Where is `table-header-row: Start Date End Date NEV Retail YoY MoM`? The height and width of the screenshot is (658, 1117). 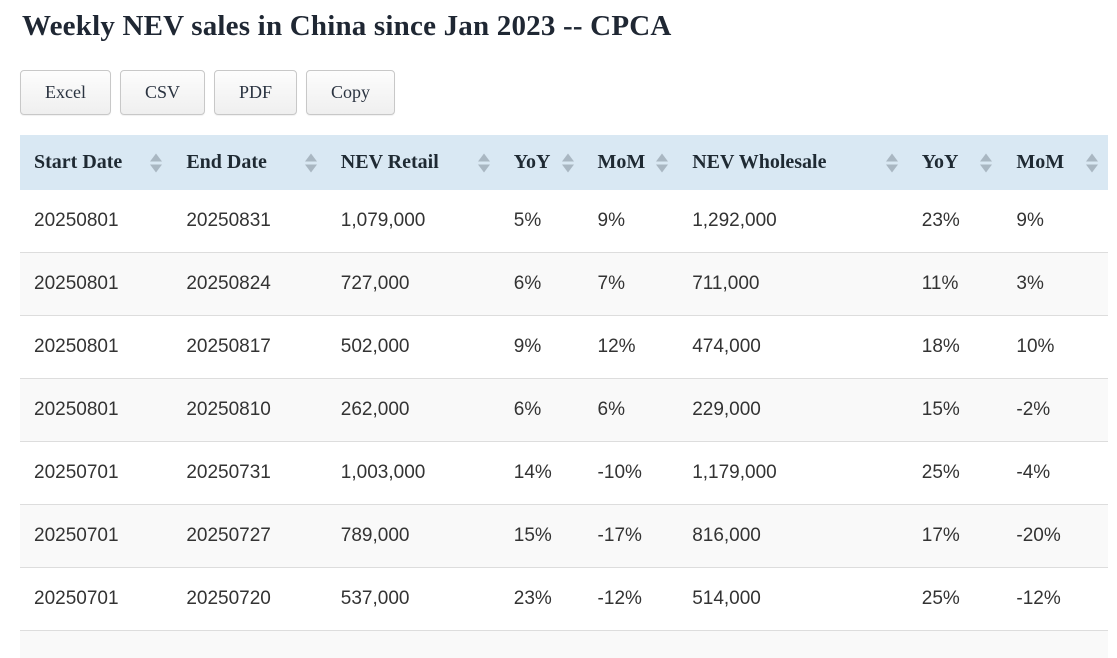 table-header-row: Start Date End Date NEV Retail YoY MoM is located at coordinates (564, 162).